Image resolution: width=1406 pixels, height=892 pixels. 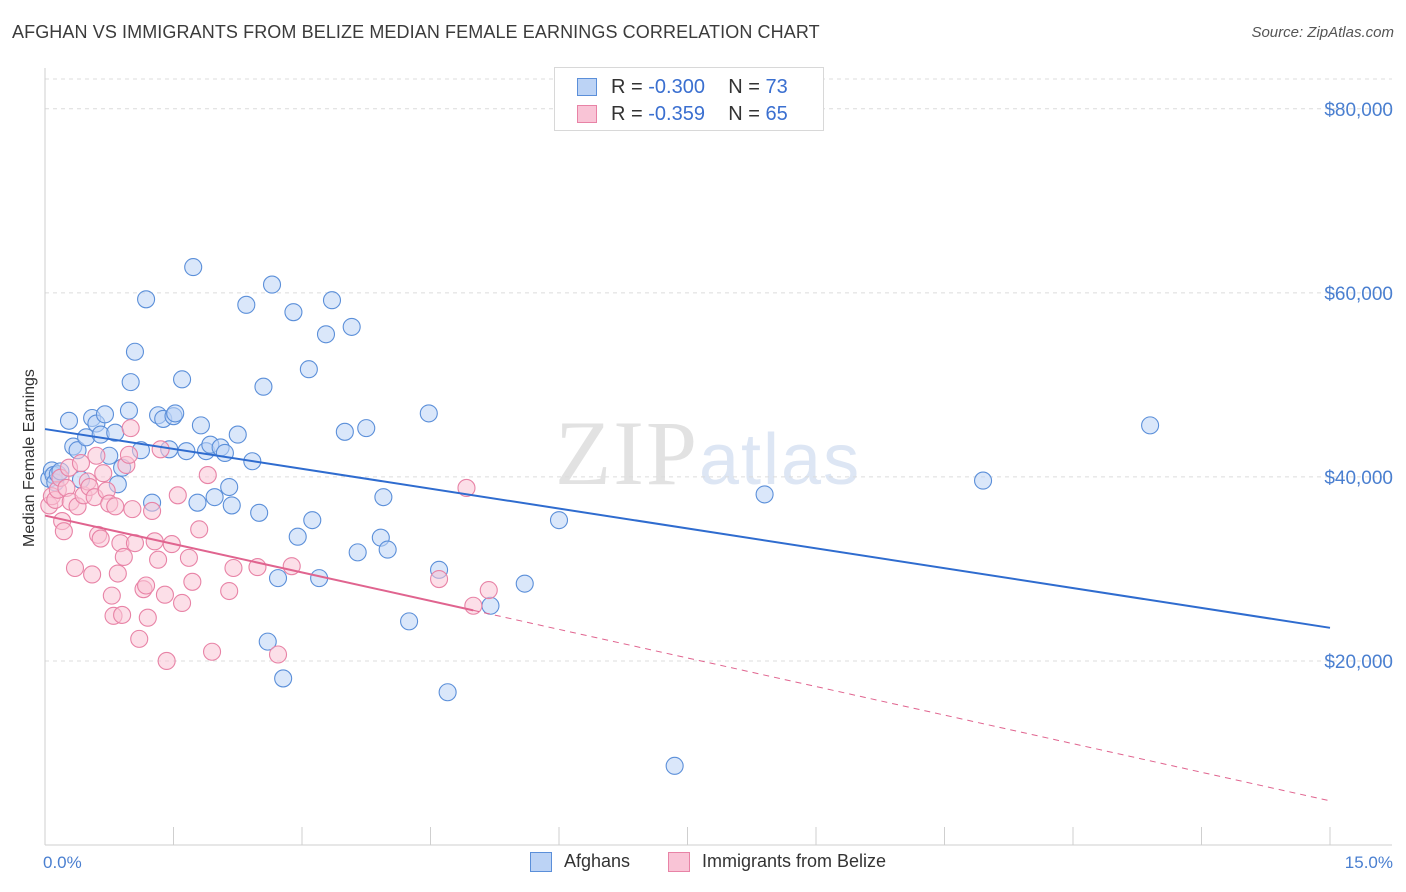 What do you see at coordinates (776, 86) in the screenshot?
I see `legend-n-value-afghans: 73` at bounding box center [776, 86].